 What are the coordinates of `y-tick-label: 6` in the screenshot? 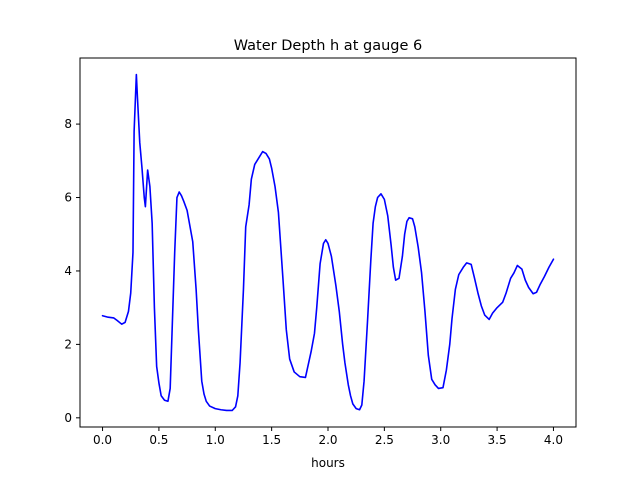 It's located at (68, 198).